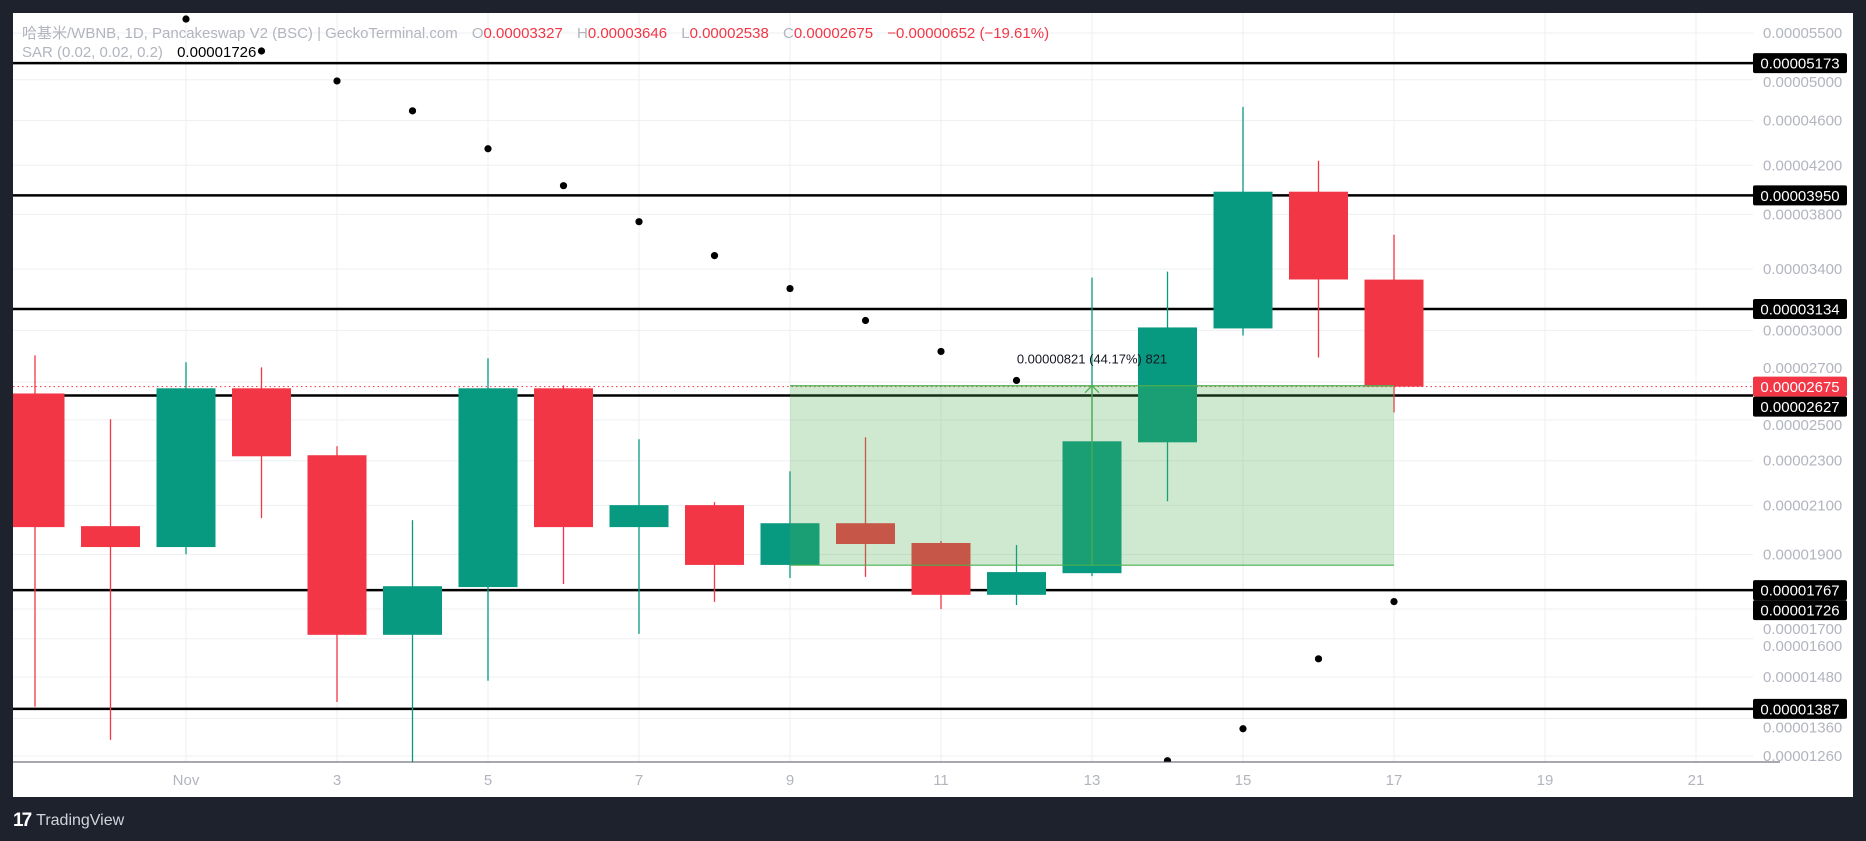 The height and width of the screenshot is (841, 1866). I want to click on level-price-badge: 0.00003134, so click(1800, 308).